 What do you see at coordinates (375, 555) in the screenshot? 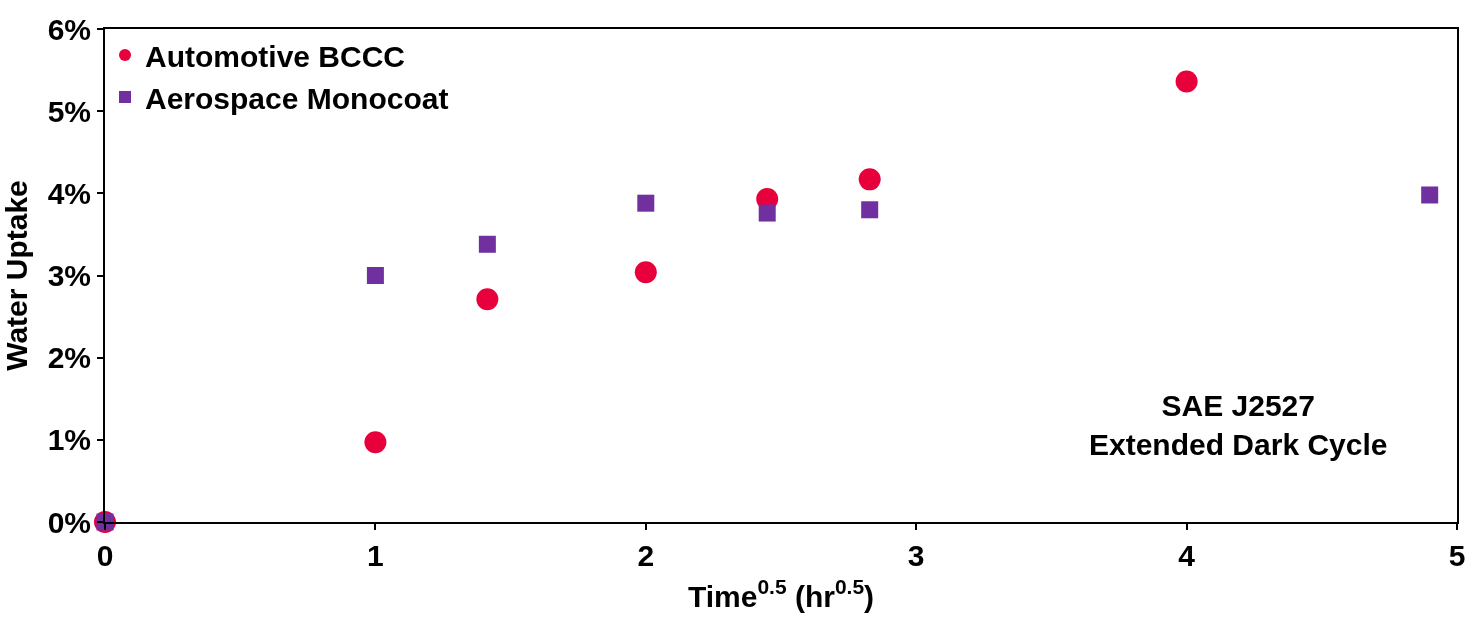
I see `x-tick-label: 1` at bounding box center [375, 555].